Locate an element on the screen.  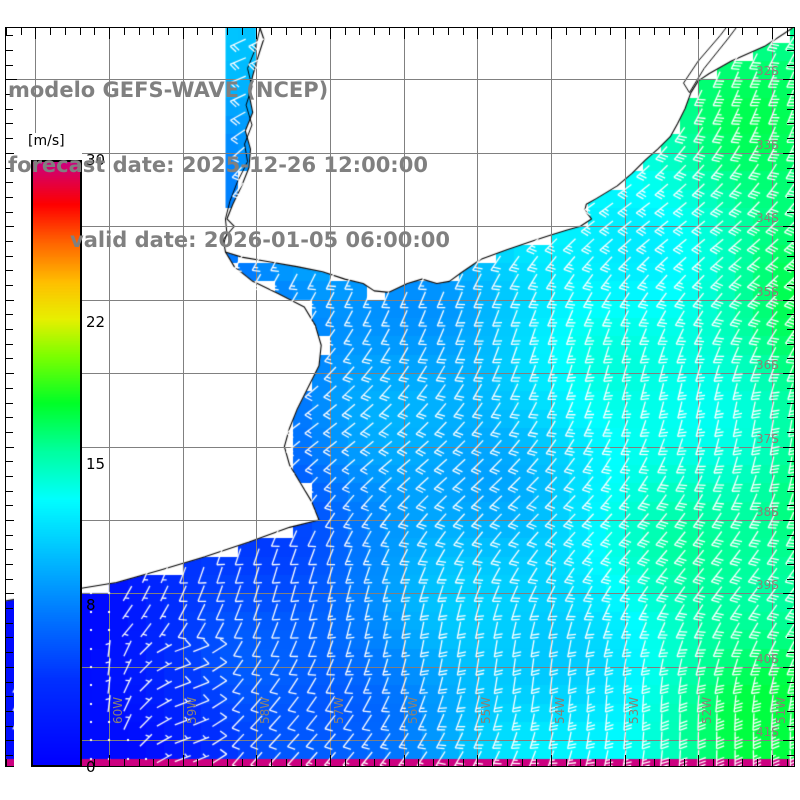
colorbar-tick-8: 8 is located at coordinates (91, 605).